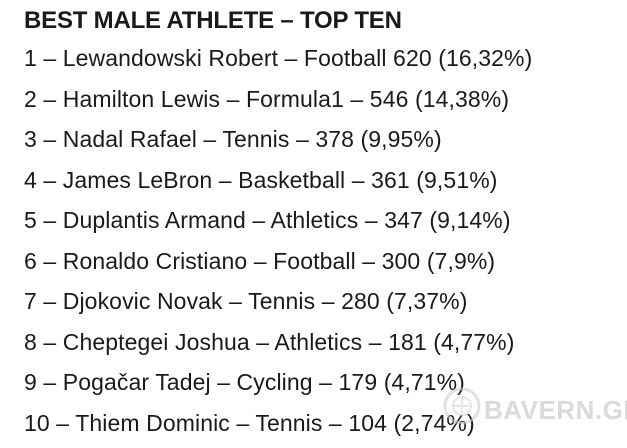 Image resolution: width=627 pixels, height=448 pixels. What do you see at coordinates (233, 139) in the screenshot?
I see `ranking-item-3: 3 – Nadal Rafael – Tennis – 378 (9,95%)` at bounding box center [233, 139].